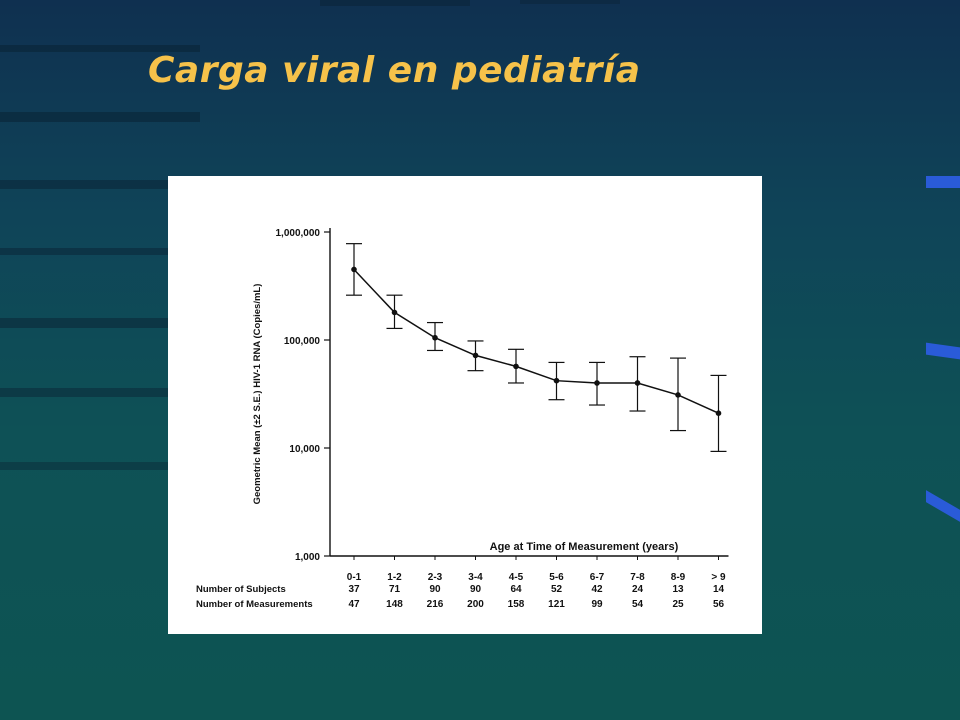 Image resolution: width=960 pixels, height=720 pixels. Describe the element at coordinates (241, 589) in the screenshot. I see `table-row-label: Number of Subjects` at that location.